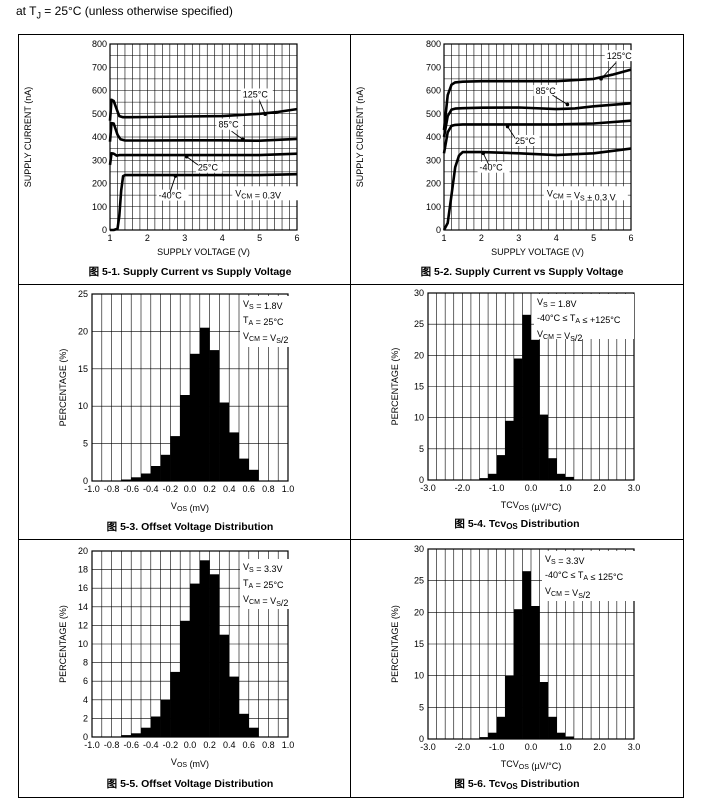 The image size is (704, 810). Describe the element at coordinates (263, 584) in the screenshot. I see `test-condition: TA = 25°C` at that location.